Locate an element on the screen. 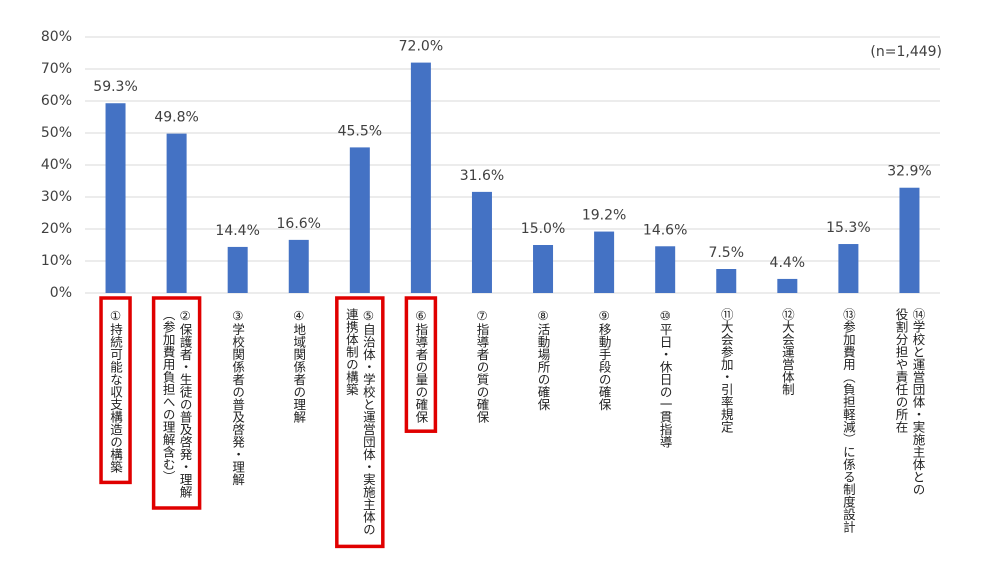 This screenshot has height=572, width=995. y-tick-label: 60% is located at coordinates (56, 101).